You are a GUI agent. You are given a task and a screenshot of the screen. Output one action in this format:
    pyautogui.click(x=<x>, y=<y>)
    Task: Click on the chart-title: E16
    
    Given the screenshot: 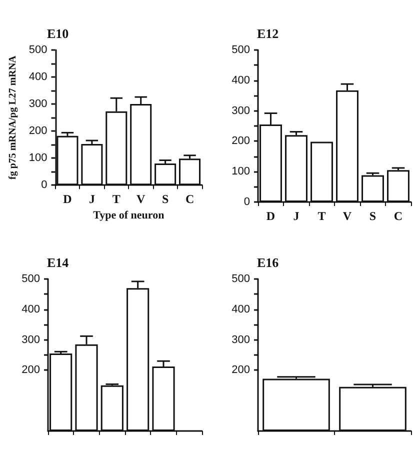 What is the action you would take?
    pyautogui.click(x=268, y=262)
    